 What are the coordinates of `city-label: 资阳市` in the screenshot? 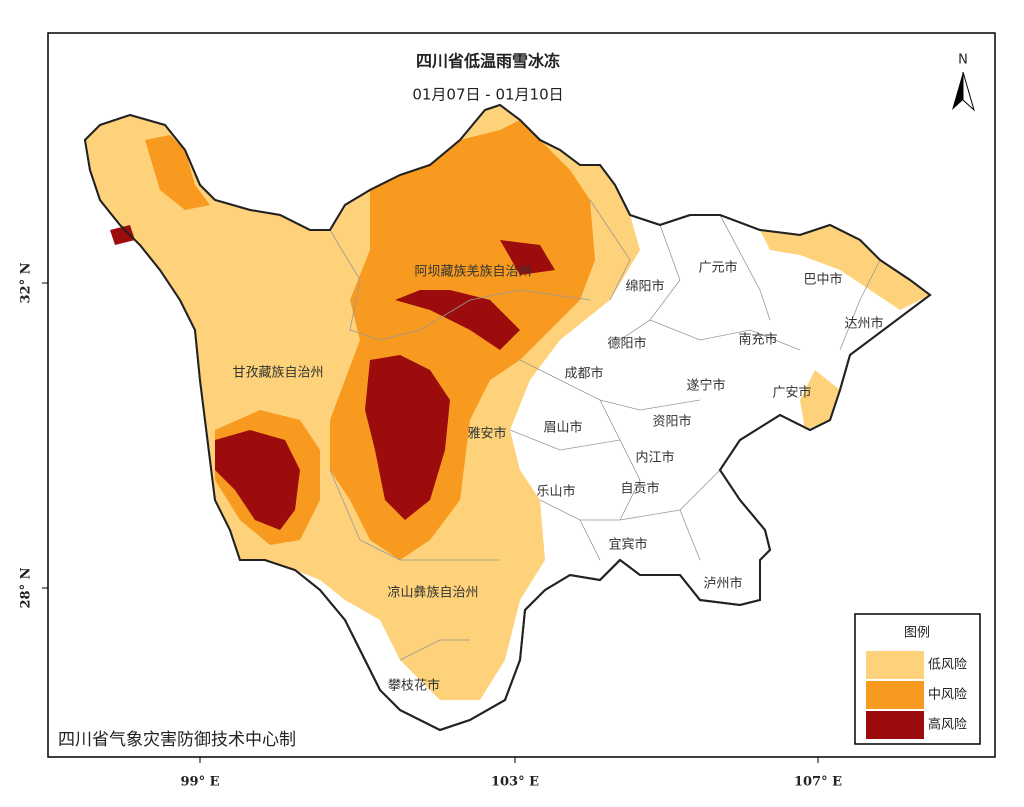 It's located at (671, 422).